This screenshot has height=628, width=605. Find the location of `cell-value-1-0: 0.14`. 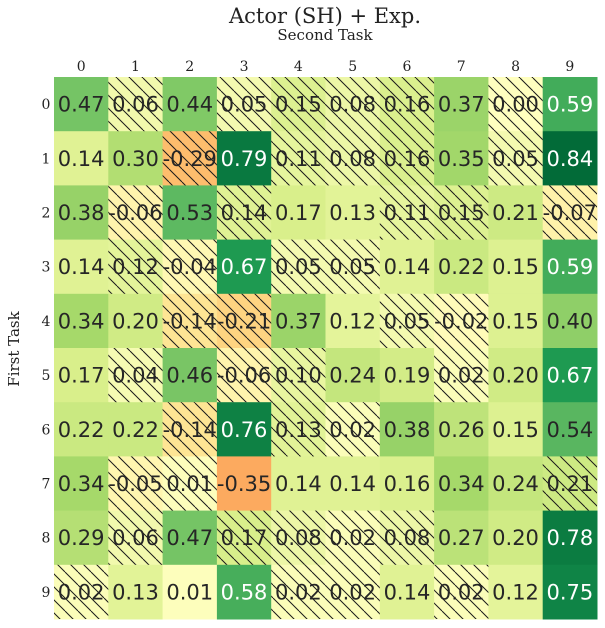

cell-value-1-0: 0.14 is located at coordinates (81, 159).